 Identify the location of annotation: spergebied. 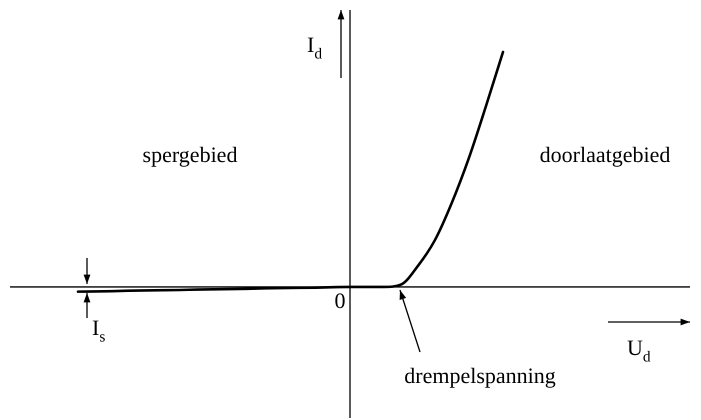
(190, 154).